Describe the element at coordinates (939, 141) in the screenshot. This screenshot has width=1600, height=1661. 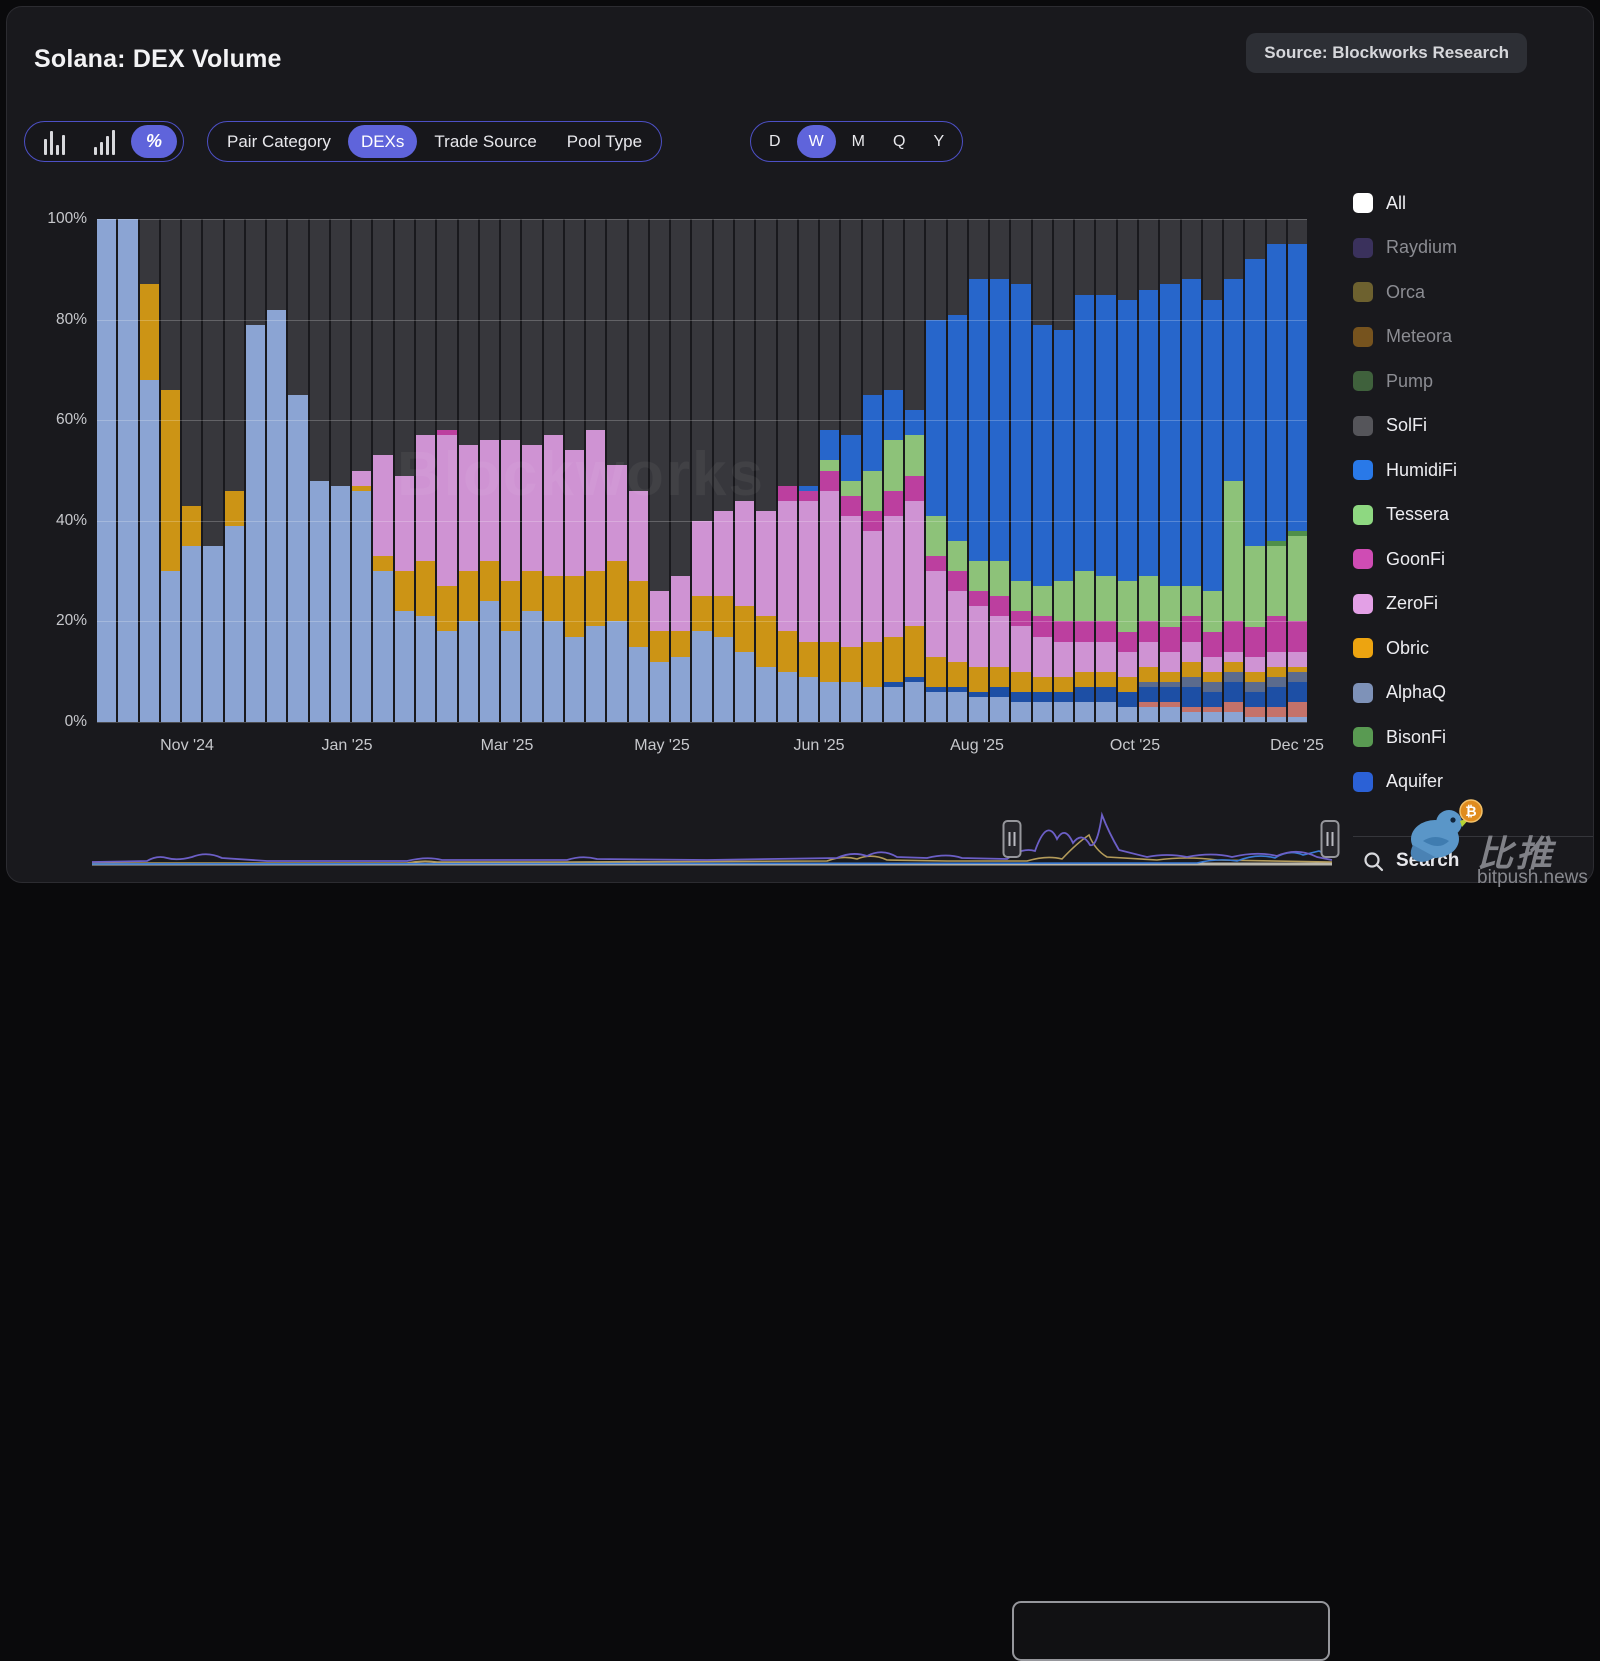
I see `granularity-y: Y` at that location.